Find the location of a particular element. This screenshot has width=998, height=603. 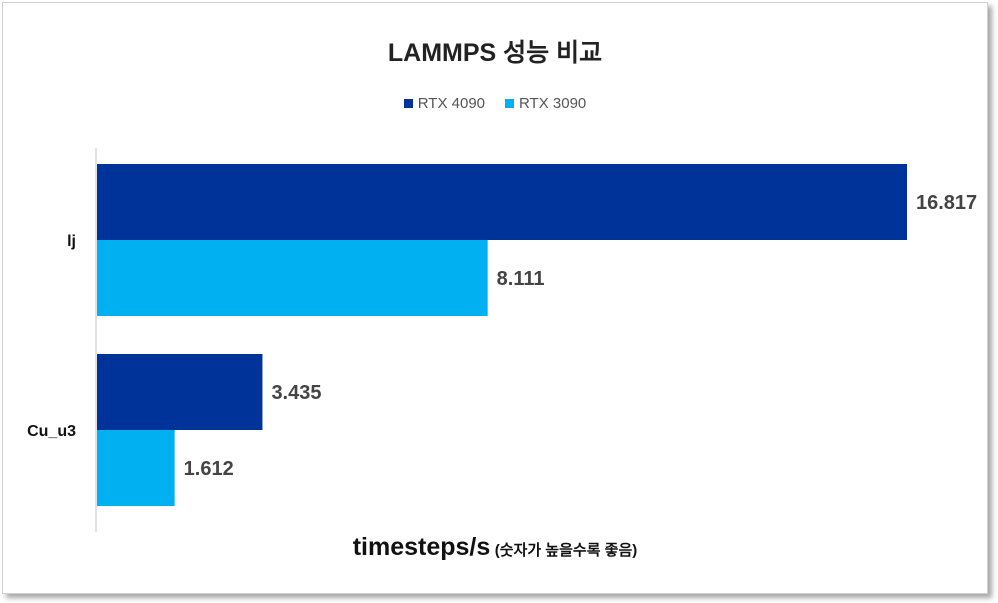

x-axis-title: timesteps/s (숫자가 높을수록 좋음) is located at coordinates (495, 547).